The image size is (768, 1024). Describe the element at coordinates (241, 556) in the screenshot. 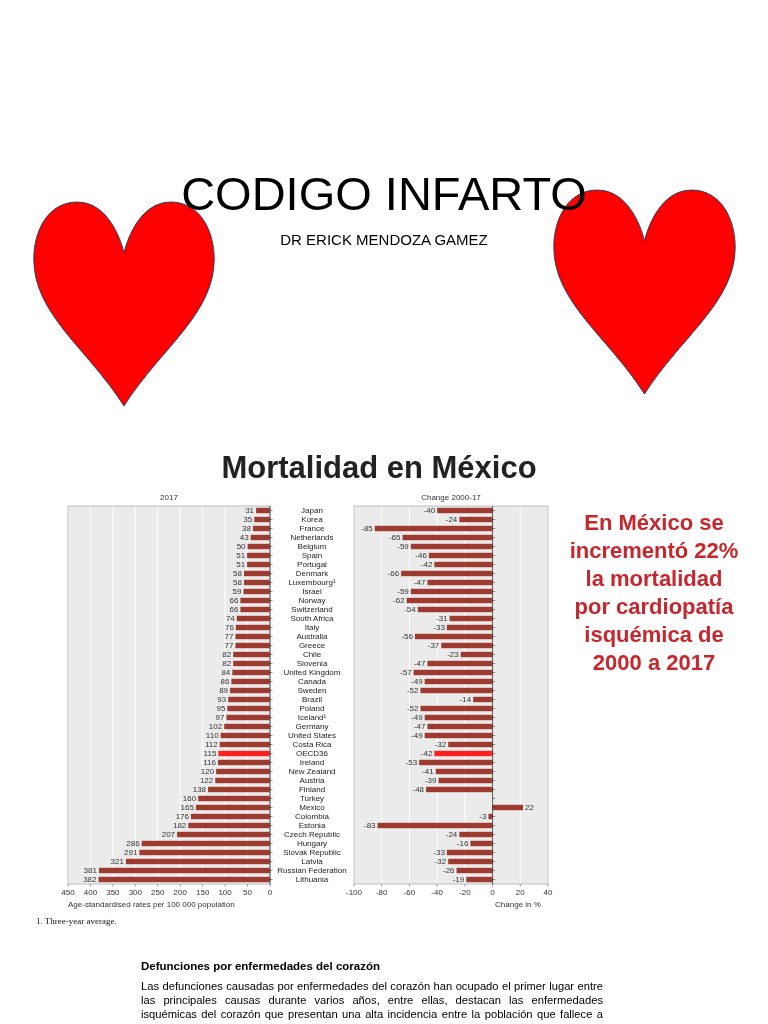

I see `data-label: 51` at that location.